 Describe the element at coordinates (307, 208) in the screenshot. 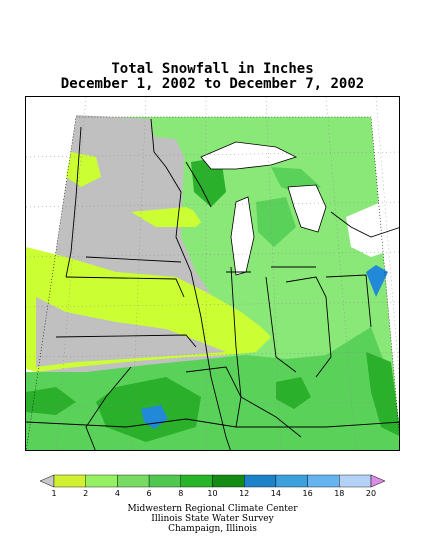

I see `lake-huron` at that location.